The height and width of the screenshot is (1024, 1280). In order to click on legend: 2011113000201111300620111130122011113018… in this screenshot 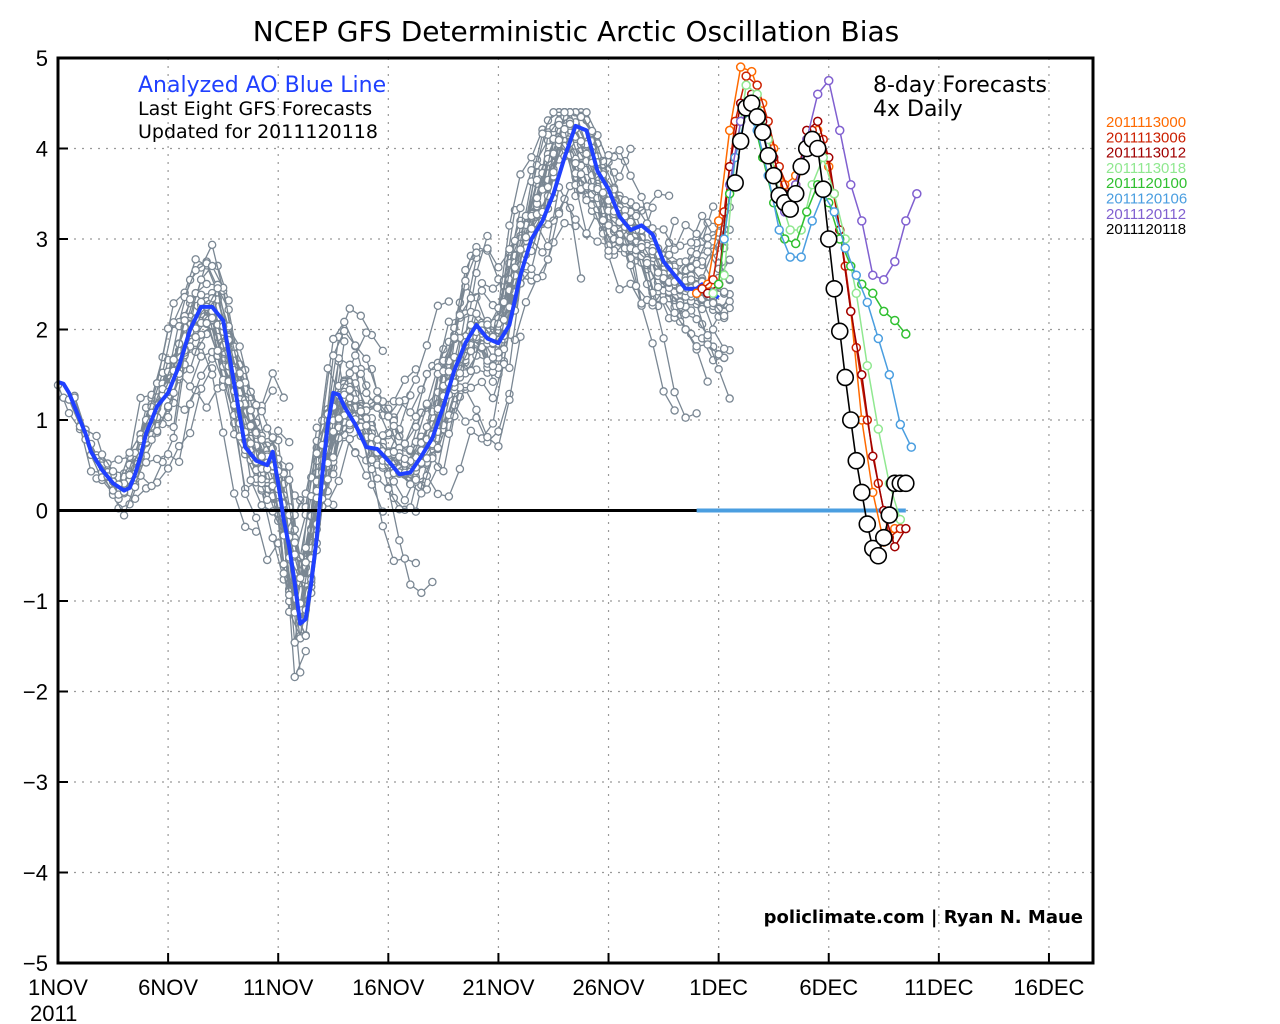, I will do `click(1146, 176)`.